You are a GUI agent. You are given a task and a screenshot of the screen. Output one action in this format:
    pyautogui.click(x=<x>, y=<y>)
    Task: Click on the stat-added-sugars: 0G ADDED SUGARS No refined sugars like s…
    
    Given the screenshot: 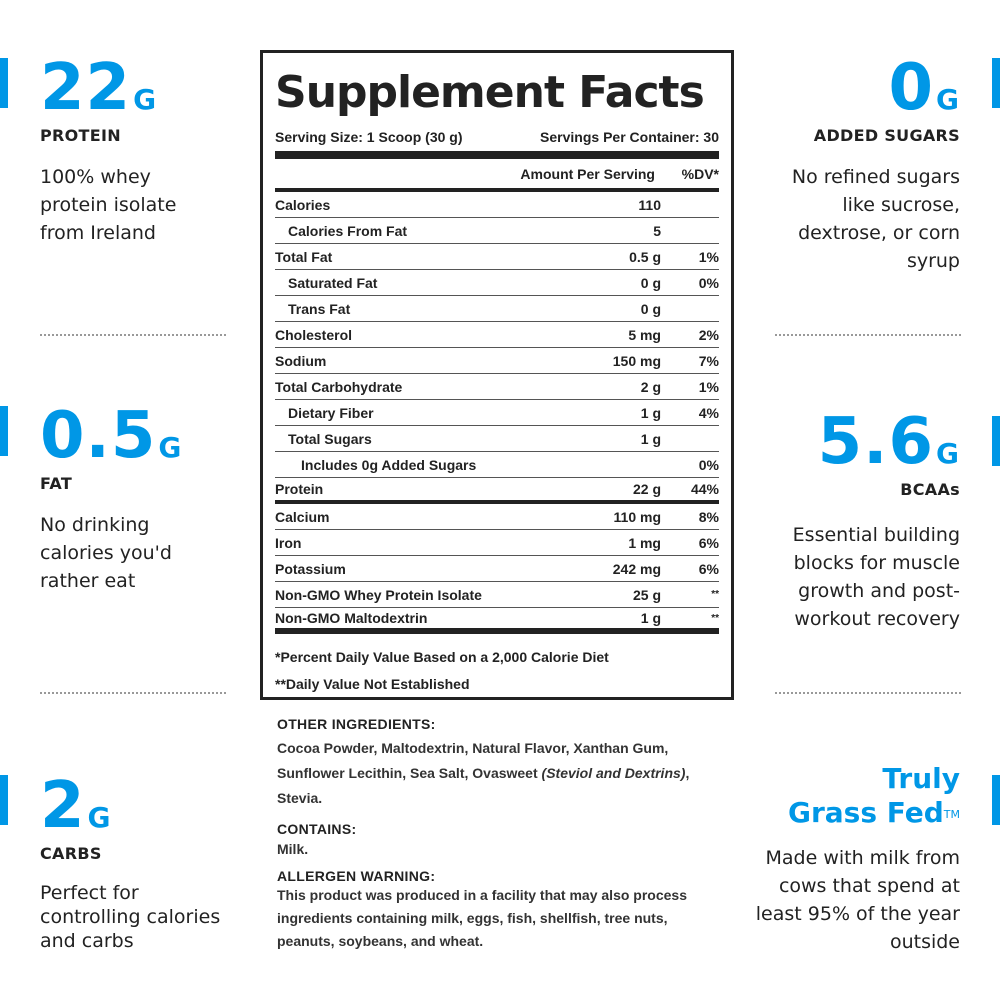 What is the action you would take?
    pyautogui.click(x=855, y=165)
    